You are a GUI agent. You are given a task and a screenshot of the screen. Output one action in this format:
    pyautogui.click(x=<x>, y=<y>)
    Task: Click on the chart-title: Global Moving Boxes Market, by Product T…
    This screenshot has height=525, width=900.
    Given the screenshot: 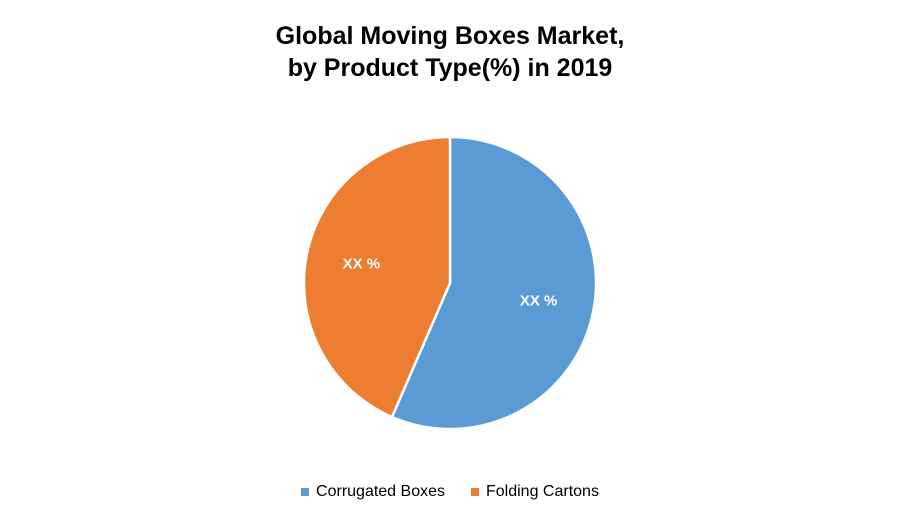 What is the action you would take?
    pyautogui.click(x=450, y=52)
    